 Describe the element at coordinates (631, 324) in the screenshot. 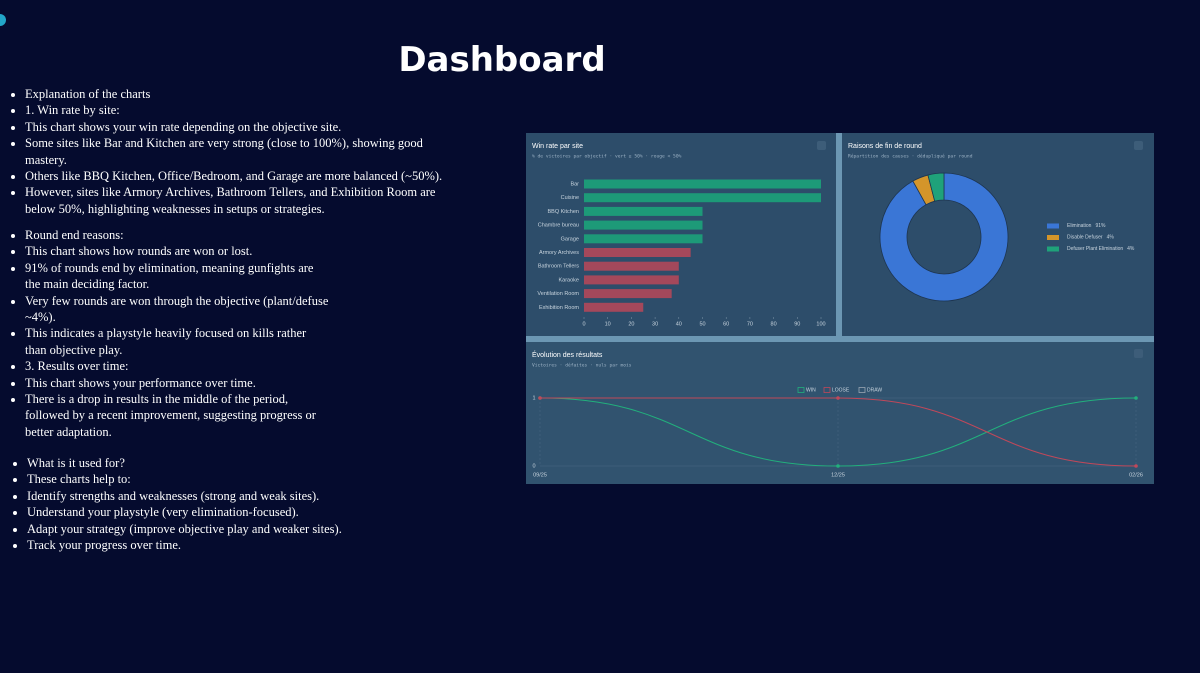

I see `x-tick-label: 20` at that location.